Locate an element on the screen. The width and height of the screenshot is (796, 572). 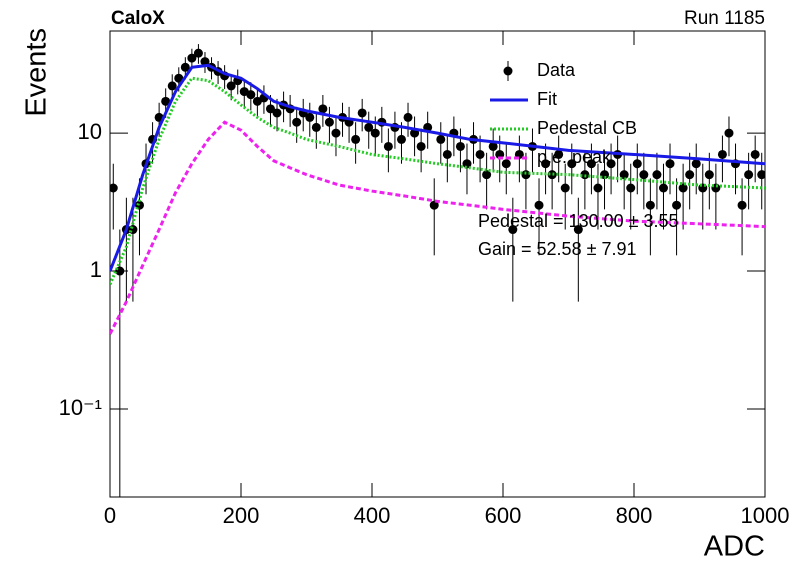
x-tick-label: 1000 is located at coordinates (765, 515).